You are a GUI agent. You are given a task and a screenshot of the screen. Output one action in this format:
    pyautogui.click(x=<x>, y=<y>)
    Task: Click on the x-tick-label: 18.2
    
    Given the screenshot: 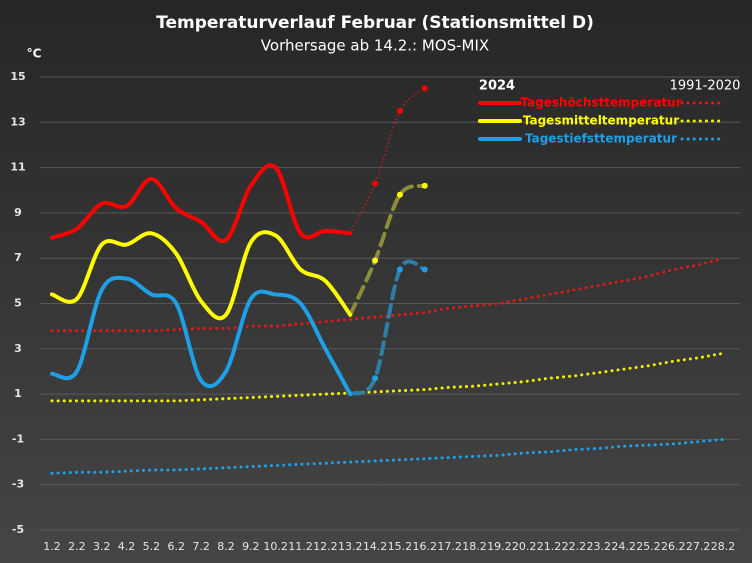 What is the action you would take?
    pyautogui.click(x=474, y=546)
    